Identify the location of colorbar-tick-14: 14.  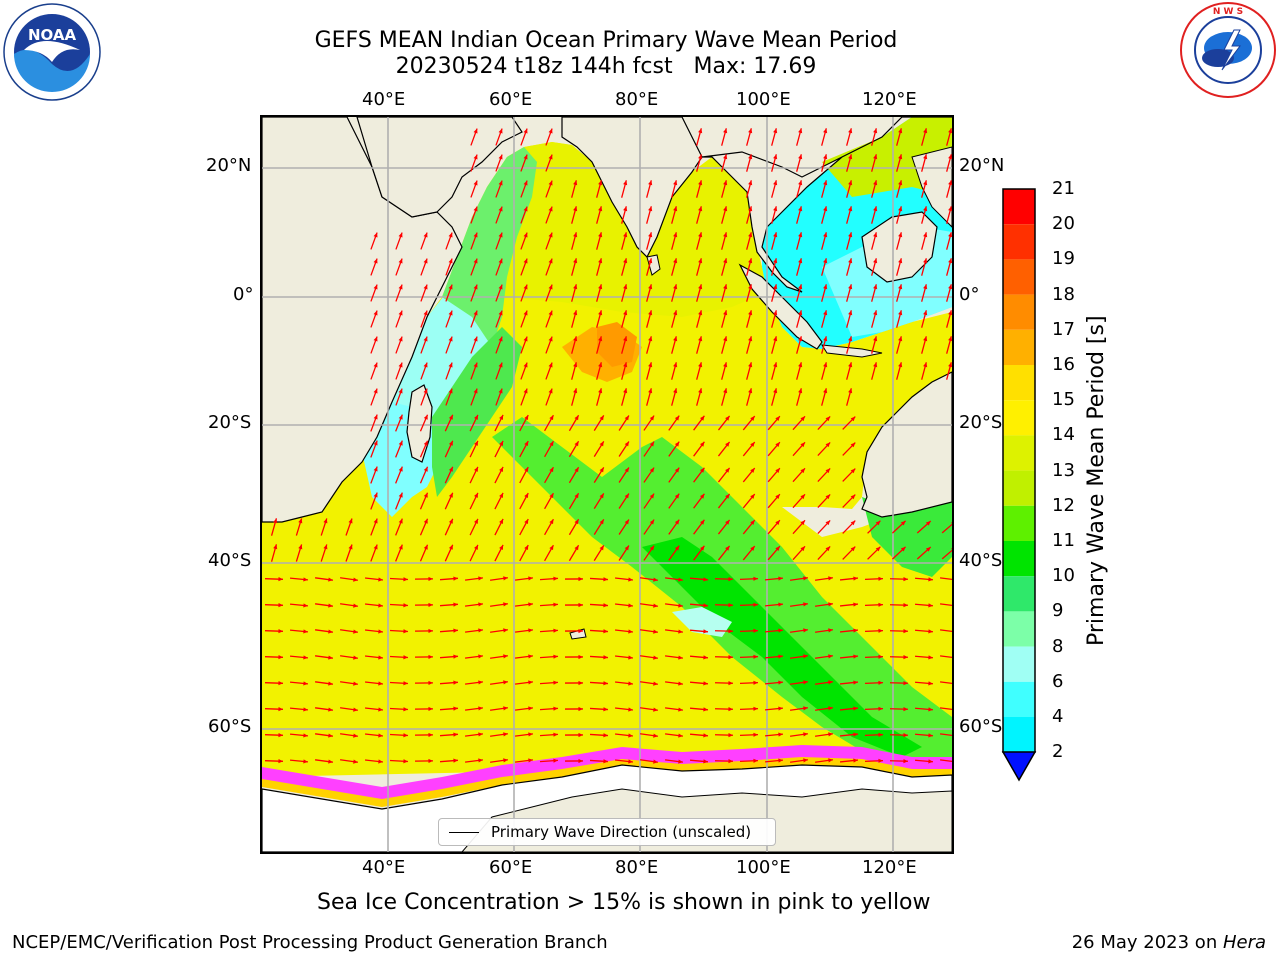
(1063, 435).